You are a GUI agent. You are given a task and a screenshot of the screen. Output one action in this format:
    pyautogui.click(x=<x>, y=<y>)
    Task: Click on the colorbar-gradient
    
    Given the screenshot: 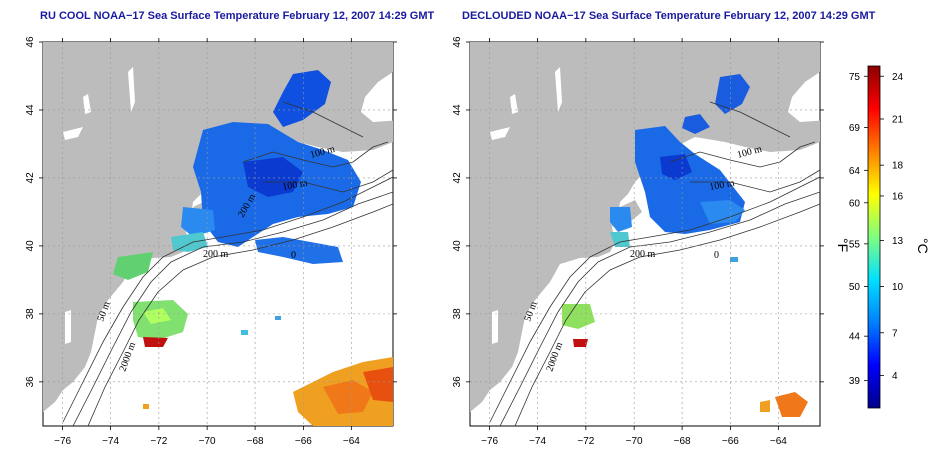 What is the action you would take?
    pyautogui.click(x=874, y=237)
    